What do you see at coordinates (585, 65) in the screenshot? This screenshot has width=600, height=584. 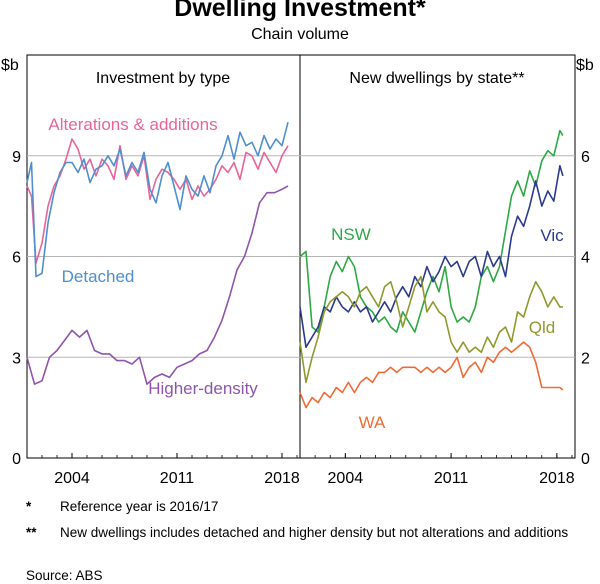 I see `y-unit-label-right: $b` at bounding box center [585, 65].